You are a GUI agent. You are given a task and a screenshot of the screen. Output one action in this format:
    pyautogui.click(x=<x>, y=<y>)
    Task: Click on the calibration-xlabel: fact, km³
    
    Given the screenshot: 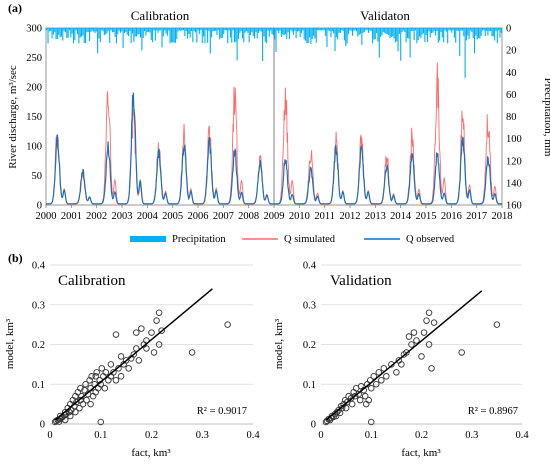 What is the action you would take?
    pyautogui.click(x=151, y=453)
    